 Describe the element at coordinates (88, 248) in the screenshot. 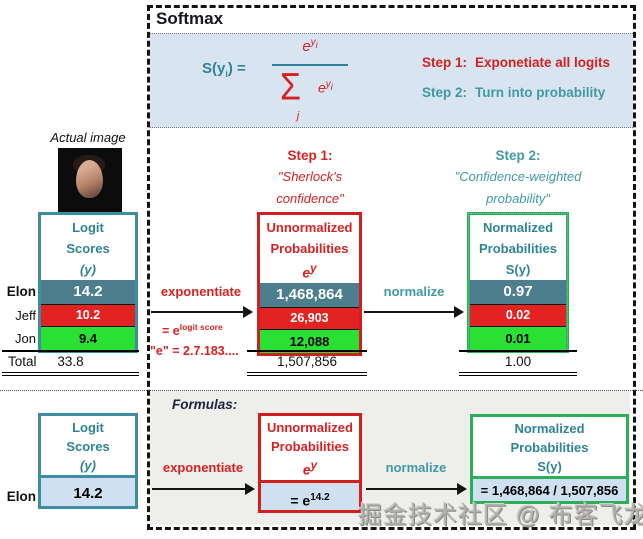

I see `logit-table-header: Logit Scores (y)` at that location.